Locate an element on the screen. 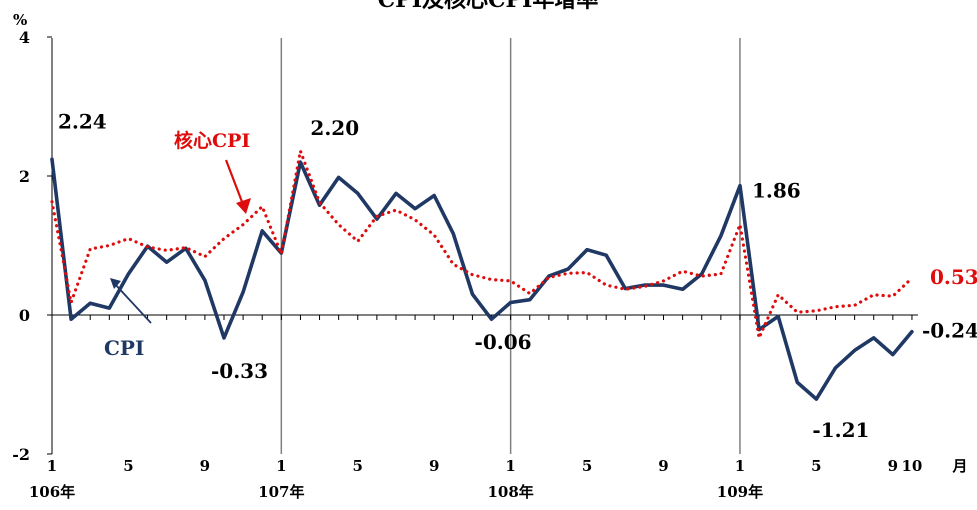 The width and height of the screenshot is (977, 510). series-callout-label: 核心CPI is located at coordinates (212, 140).